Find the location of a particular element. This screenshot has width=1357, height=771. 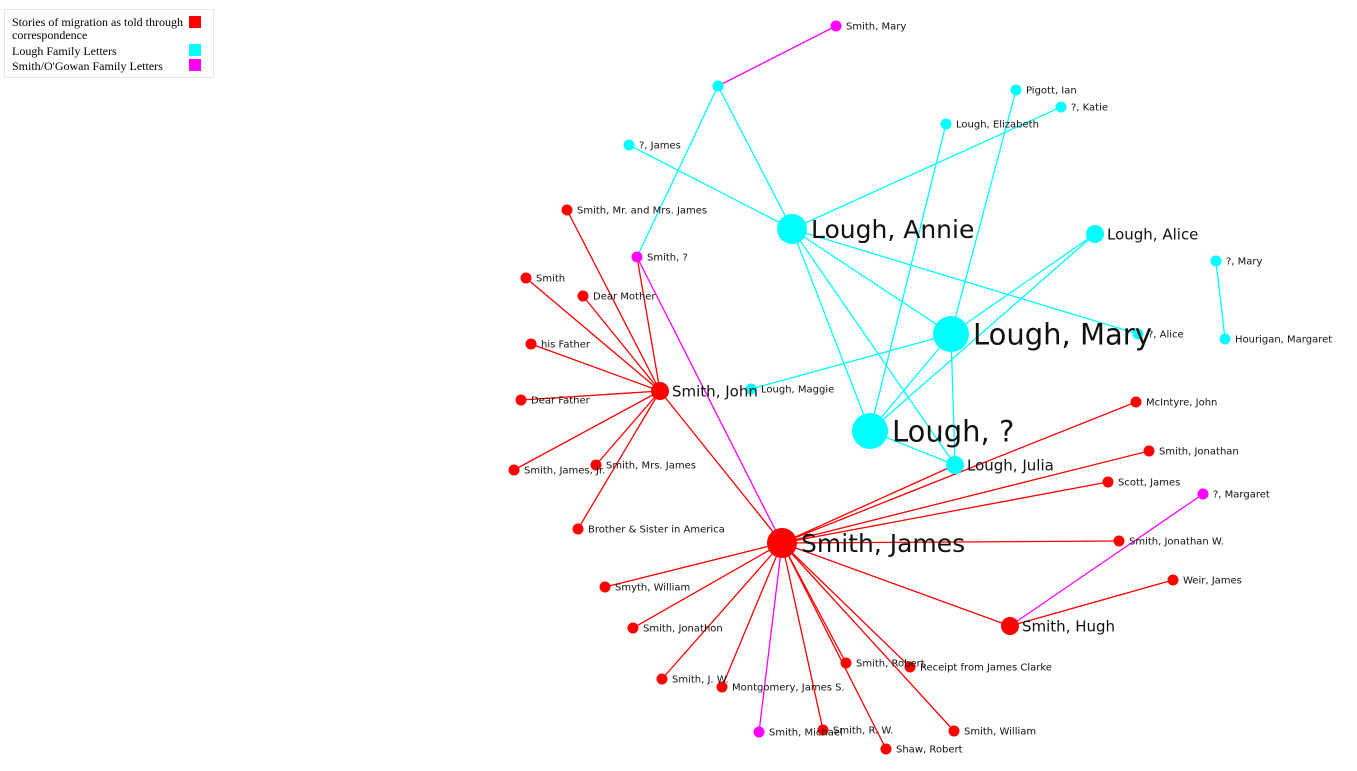

node-smith-james is located at coordinates (782, 543).